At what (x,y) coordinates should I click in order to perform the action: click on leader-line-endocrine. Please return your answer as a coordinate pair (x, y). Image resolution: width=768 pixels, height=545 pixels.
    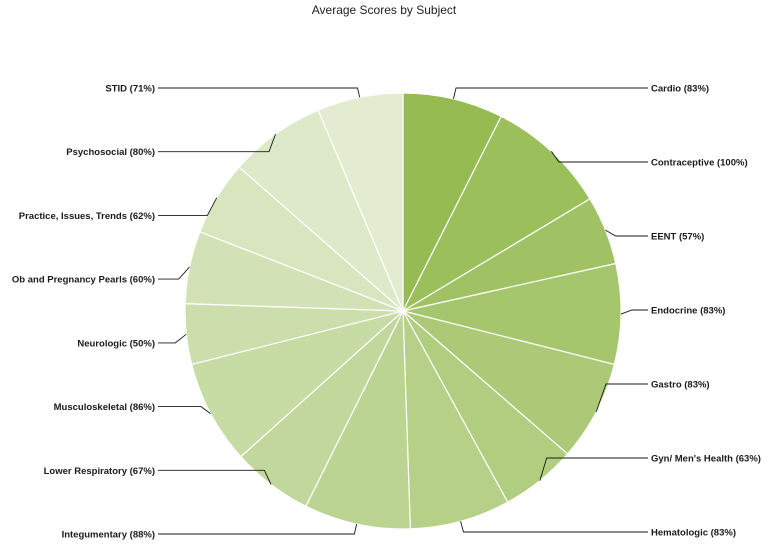
    Looking at the image, I should click on (634, 312).